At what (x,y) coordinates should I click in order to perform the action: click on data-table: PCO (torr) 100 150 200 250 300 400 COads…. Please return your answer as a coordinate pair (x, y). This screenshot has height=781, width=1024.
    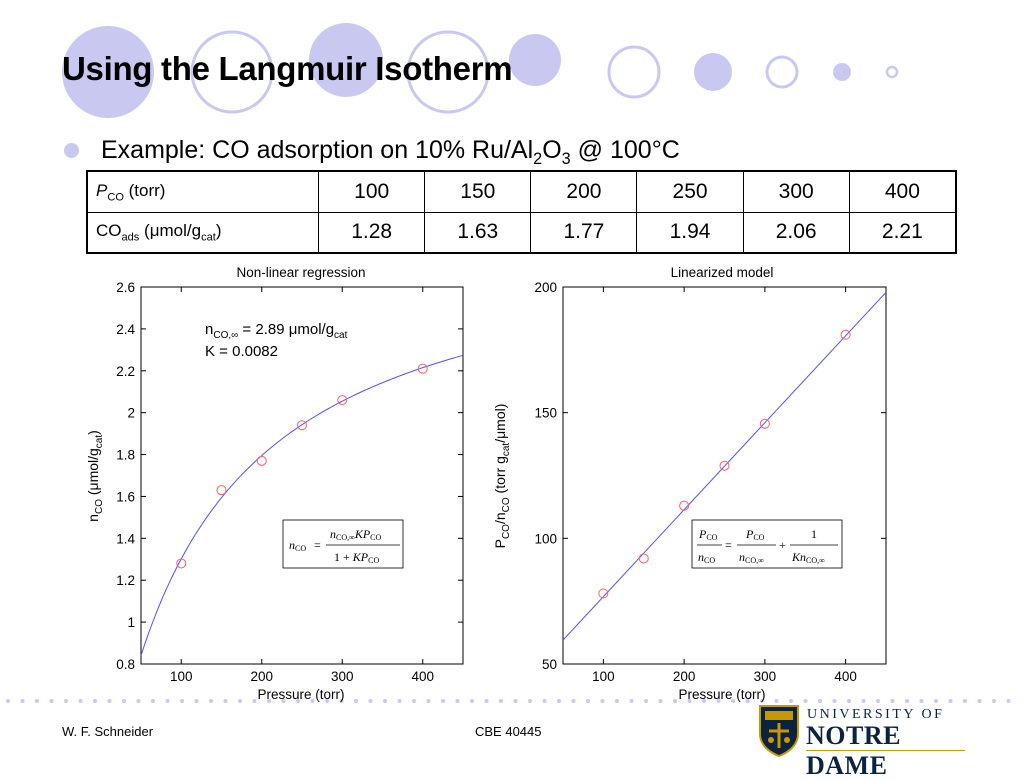
    Looking at the image, I should click on (521, 212).